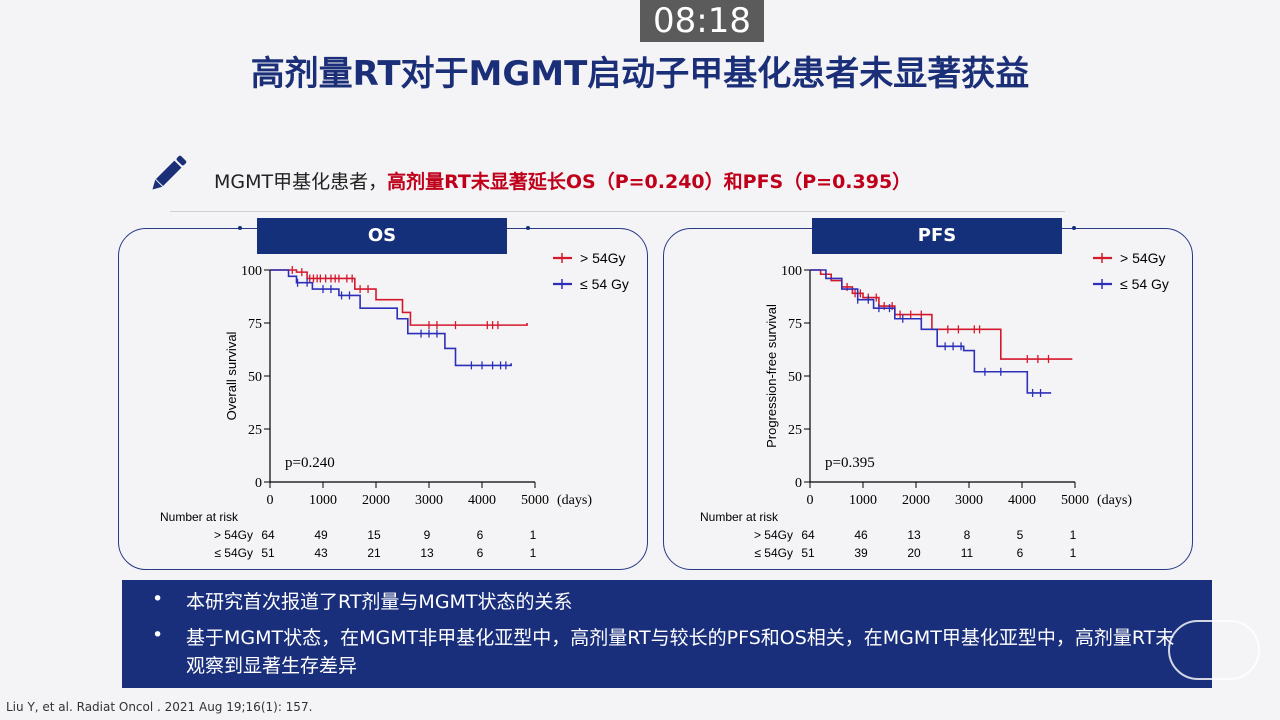 This screenshot has height=720, width=1280. I want to click on risk-count: 15, so click(374, 535).